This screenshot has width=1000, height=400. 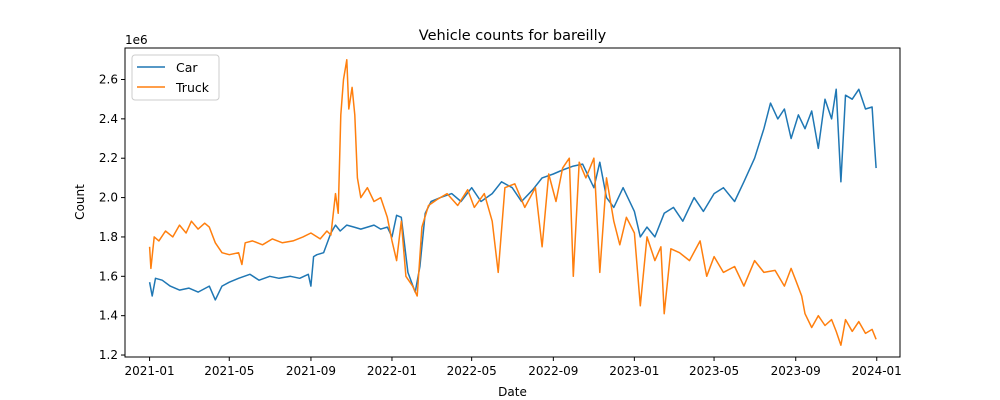 I want to click on y-tick-label: 1.4, so click(x=108, y=316).